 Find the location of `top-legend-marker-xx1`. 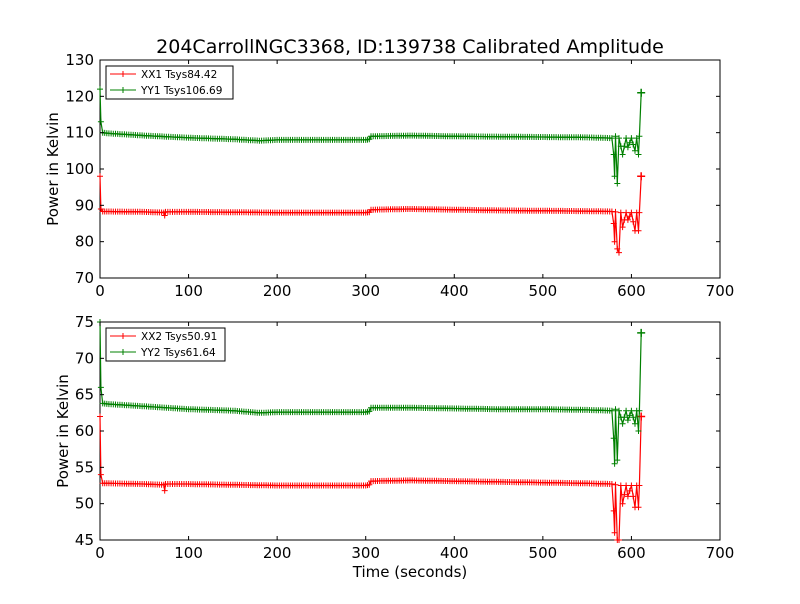

top-legend-marker-xx1 is located at coordinates (123, 74).